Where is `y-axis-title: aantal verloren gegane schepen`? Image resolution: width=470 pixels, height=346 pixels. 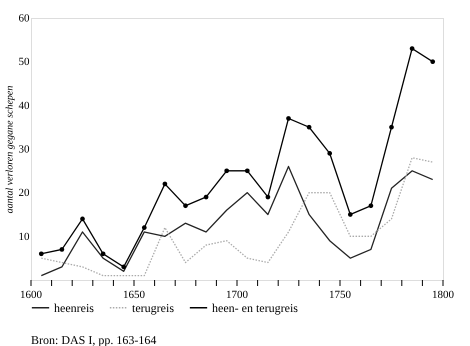 y-axis-title: aantal verloren gegane schepen is located at coordinates (10, 150).